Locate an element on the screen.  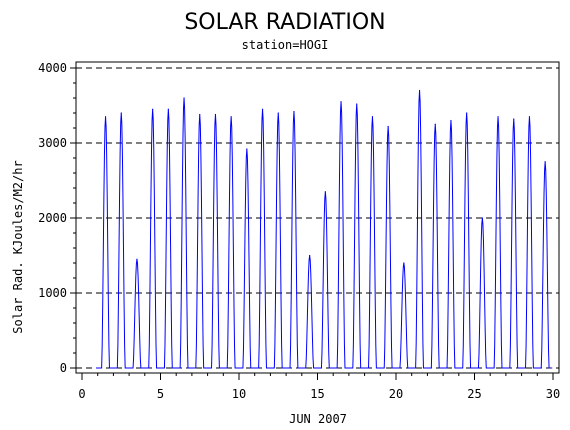
x-axis: 0 5 10 15 20 25 30 is located at coordinates (319, 387).